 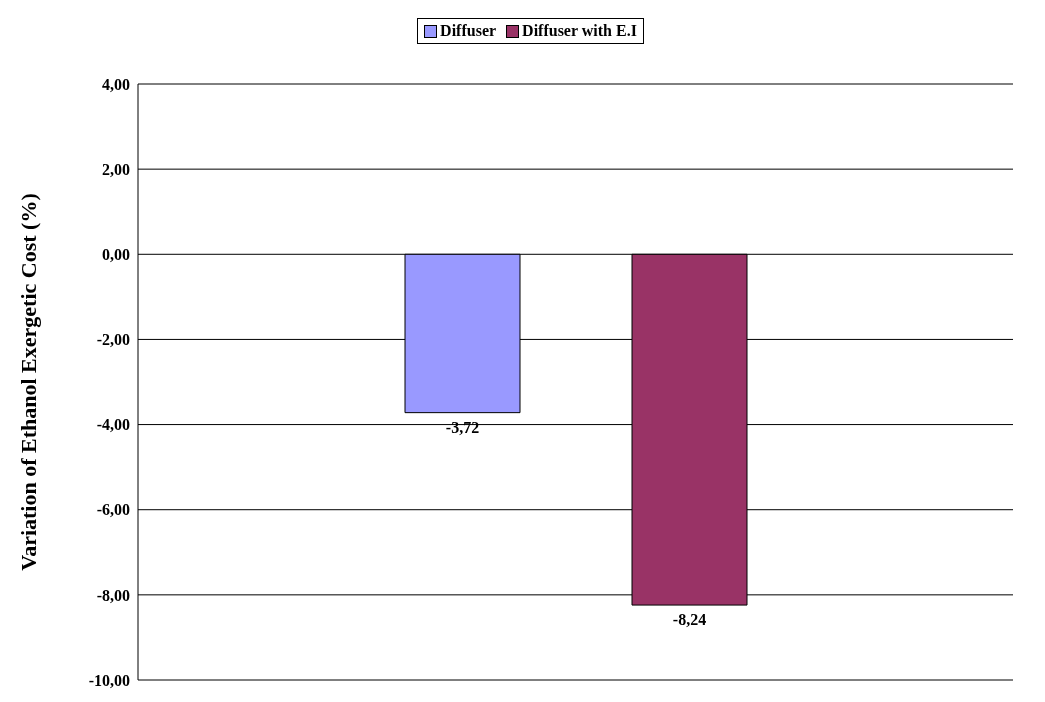 I want to click on y-tick-label: -10,00, so click(x=109, y=680).